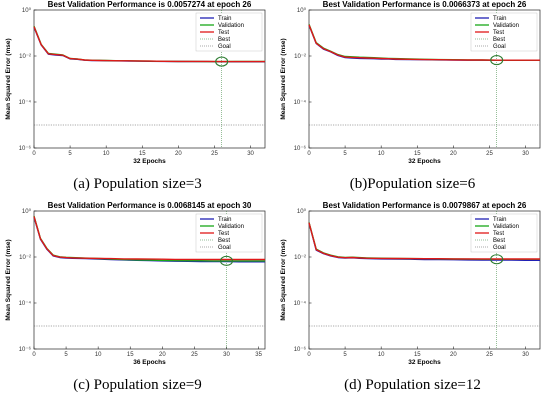 This screenshot has width=550, height=402. I want to click on caption-a: (a) Population size=3, so click(137, 184).